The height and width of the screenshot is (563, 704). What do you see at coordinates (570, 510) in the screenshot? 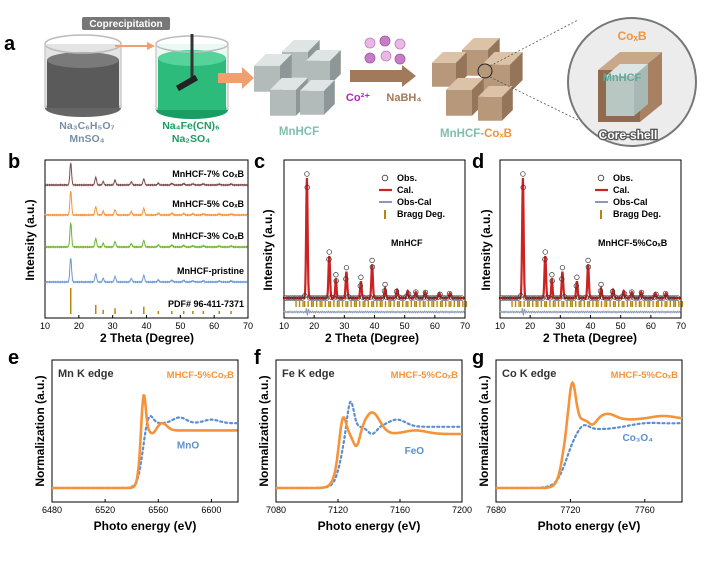
I see `pg-ticklabel-1: 7720` at bounding box center [570, 510].